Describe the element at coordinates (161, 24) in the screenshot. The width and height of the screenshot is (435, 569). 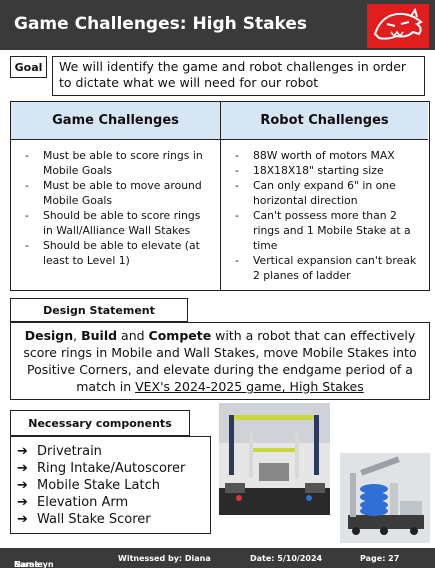
I see `page-title: Game Challenges: High Stakes` at that location.